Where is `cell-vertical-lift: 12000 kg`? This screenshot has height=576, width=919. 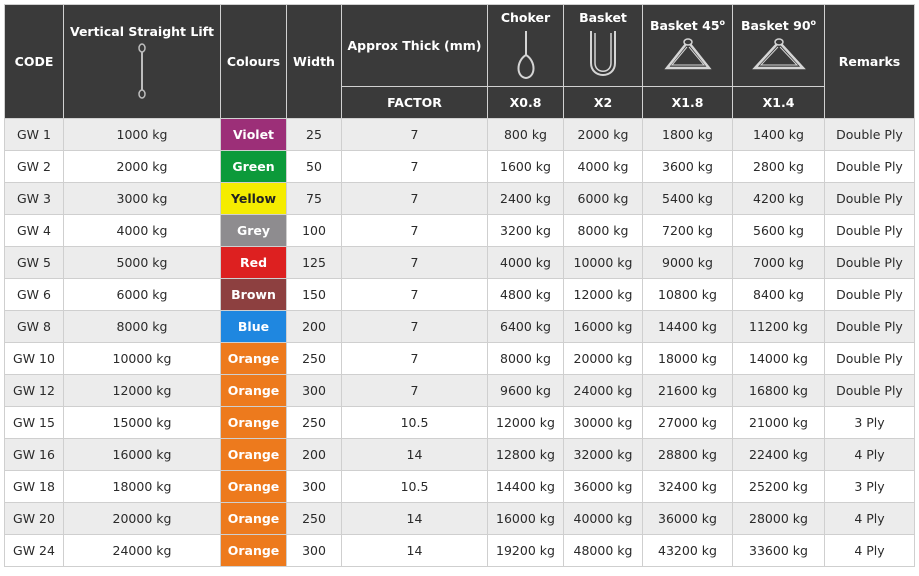 cell-vertical-lift: 12000 kg is located at coordinates (142, 390).